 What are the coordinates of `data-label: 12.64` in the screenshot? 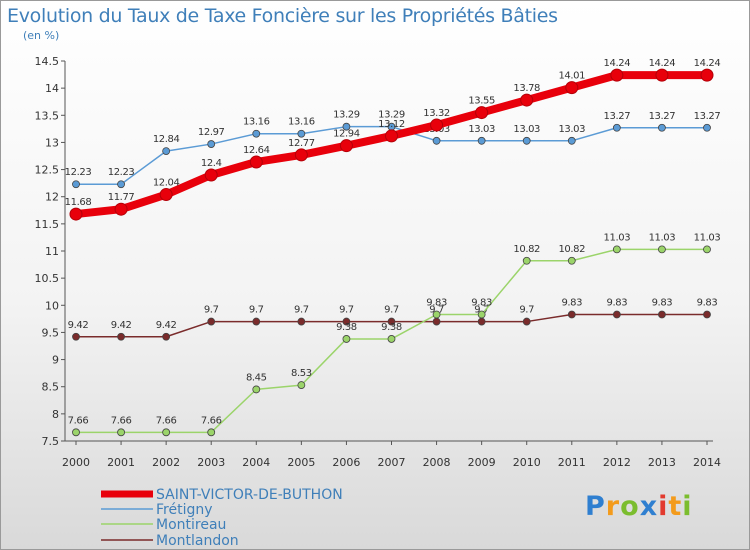 It's located at (256, 150).